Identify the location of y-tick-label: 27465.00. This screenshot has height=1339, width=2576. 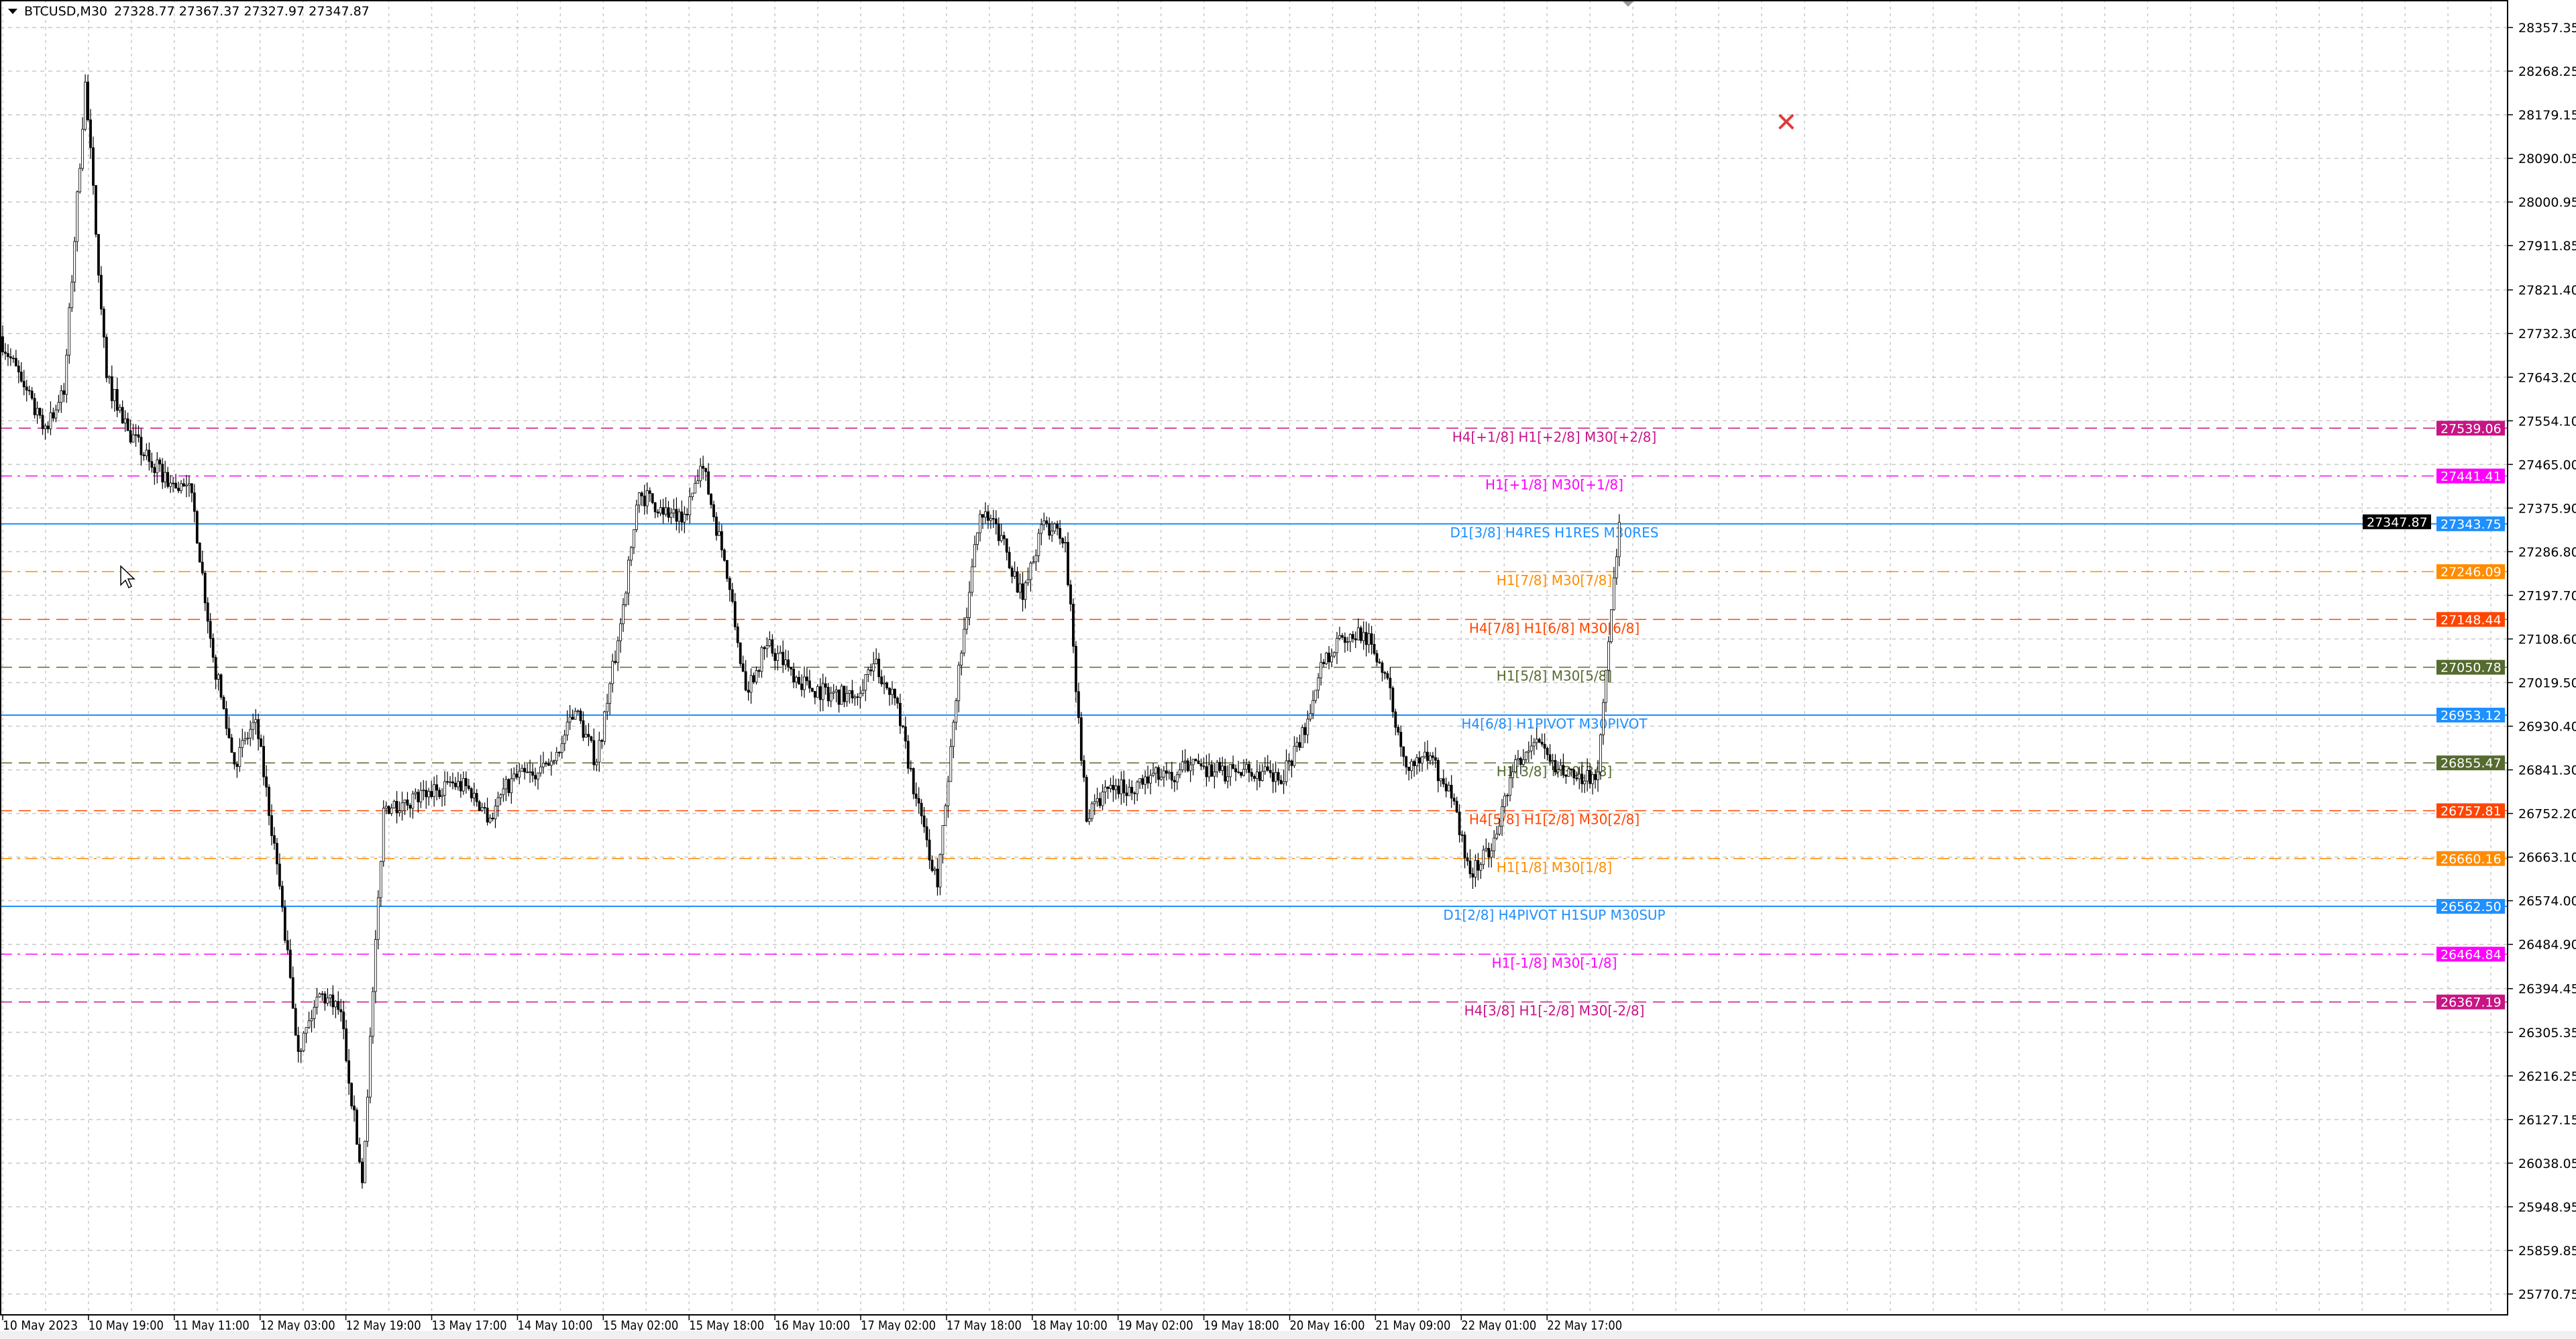
(2547, 465).